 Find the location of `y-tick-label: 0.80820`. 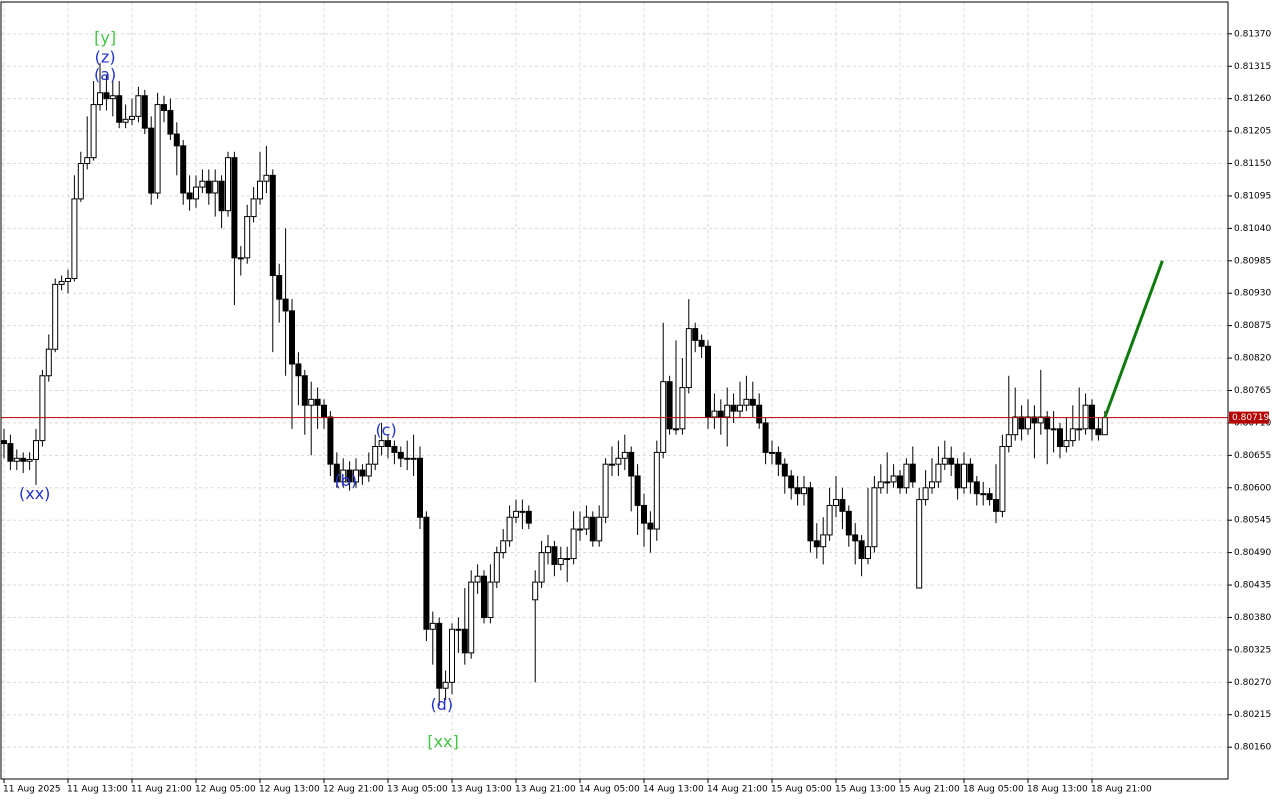

y-tick-label: 0.80820 is located at coordinates (1252, 359).